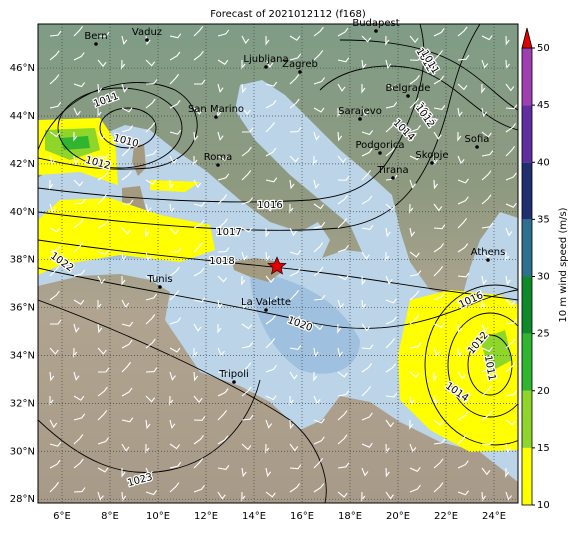  What do you see at coordinates (350, 516) in the screenshot?
I see `x-tick-label: 18°E` at bounding box center [350, 516].